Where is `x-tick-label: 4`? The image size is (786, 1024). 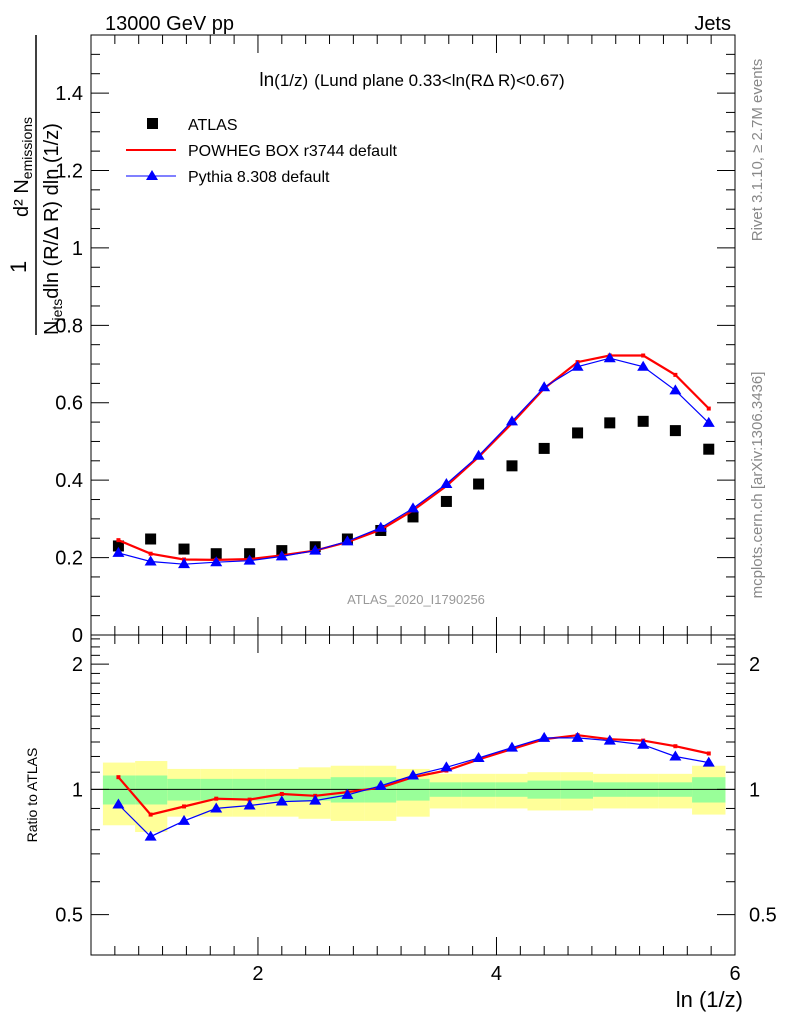
x-tick-label: 4 is located at coordinates (496, 974).